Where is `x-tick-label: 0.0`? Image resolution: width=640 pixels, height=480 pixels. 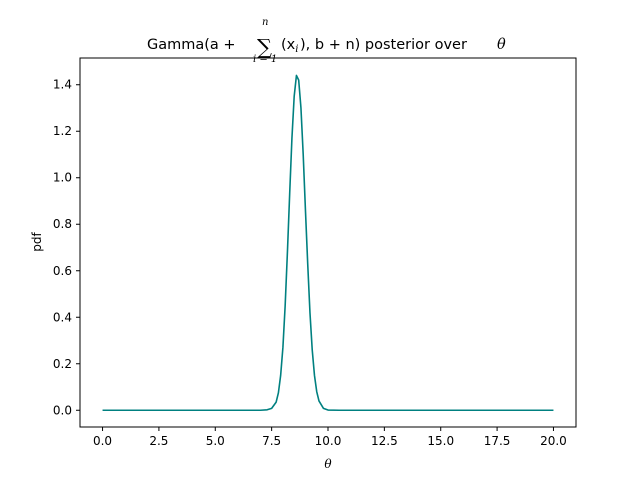
x-tick-label: 0.0 is located at coordinates (102, 441).